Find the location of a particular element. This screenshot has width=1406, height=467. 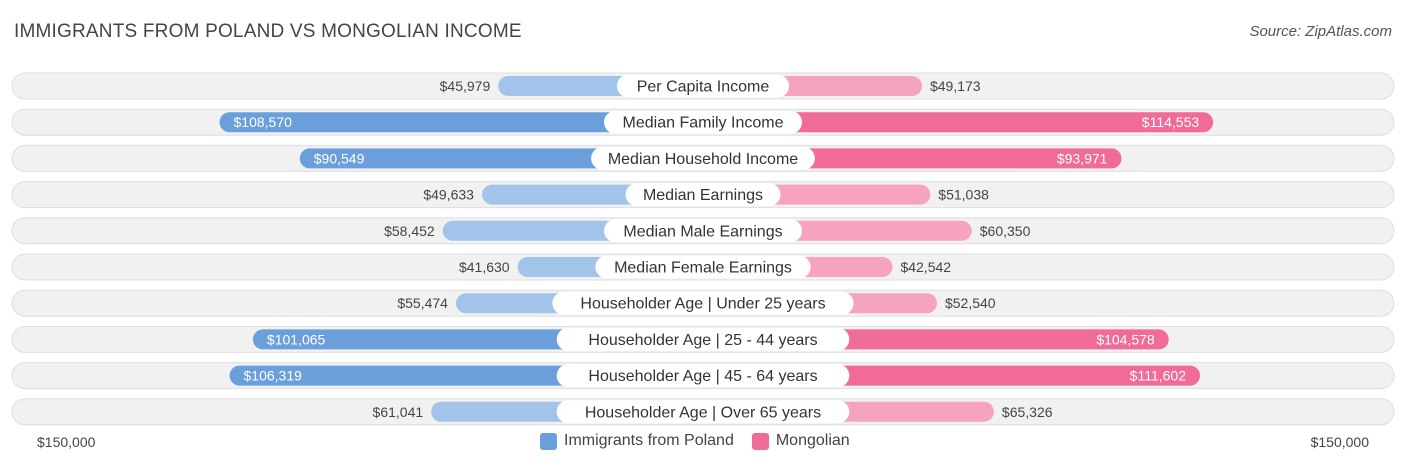

category-label: Householder Age | Under 25 years is located at coordinates (702, 304).